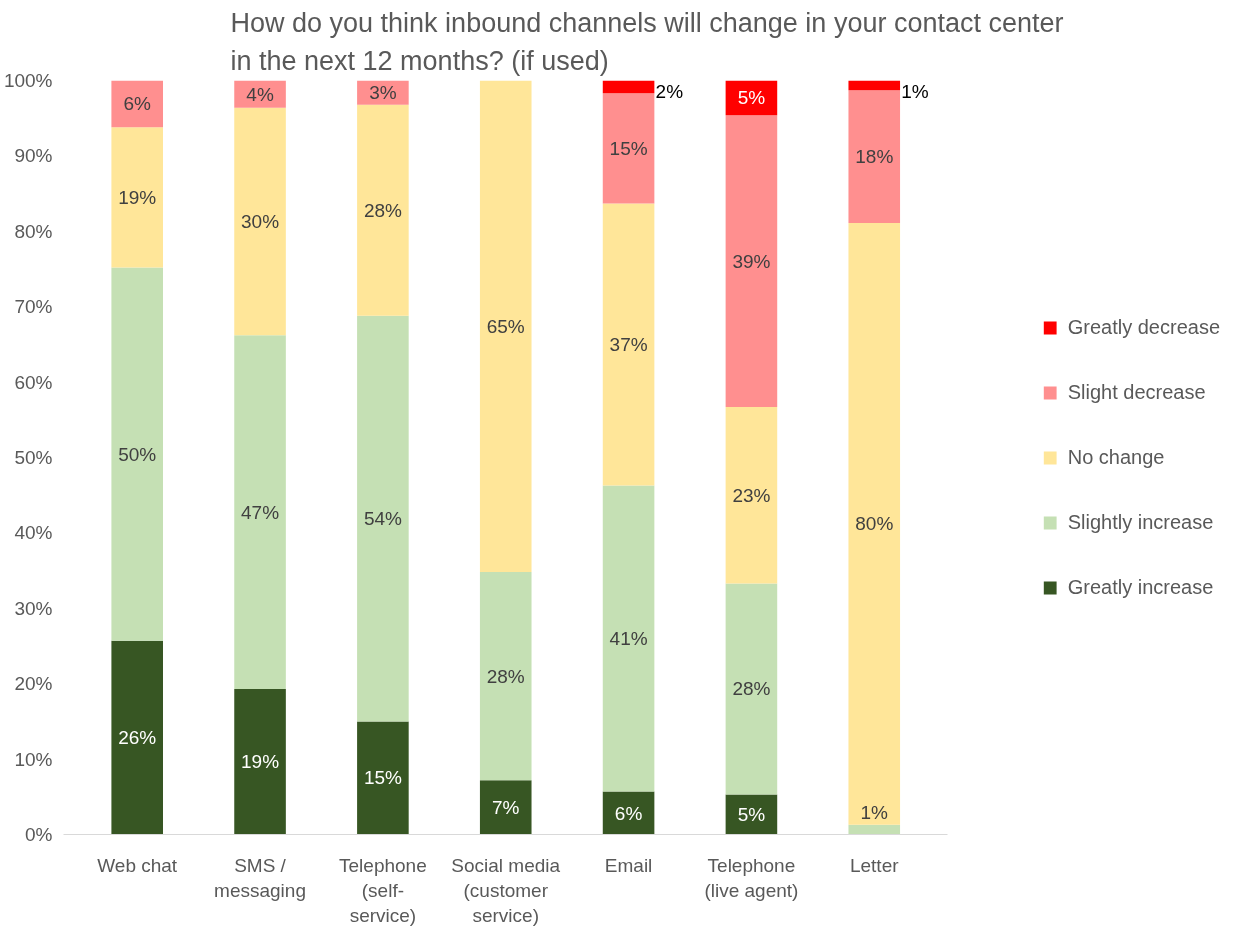  I want to click on data-label: 3%, so click(383, 93).